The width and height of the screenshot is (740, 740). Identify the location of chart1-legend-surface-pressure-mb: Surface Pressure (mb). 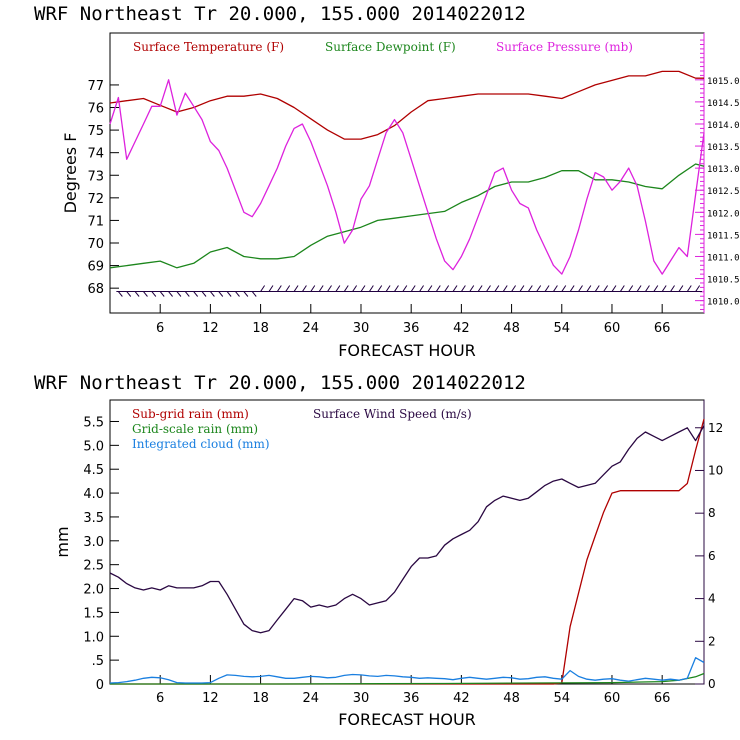
(564, 47).